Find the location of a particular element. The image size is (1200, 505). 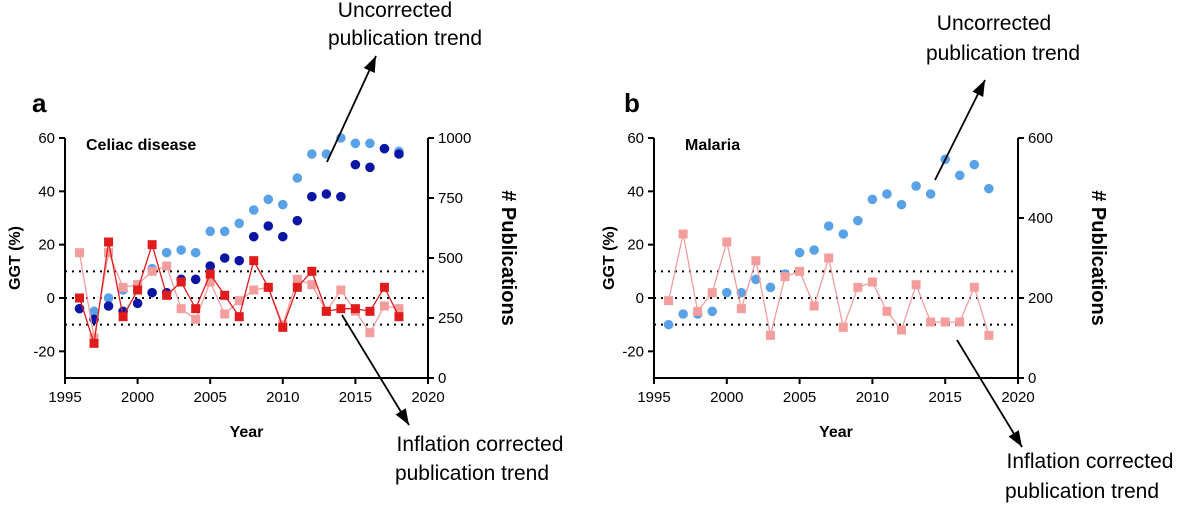

annotation-corrected: publication trend is located at coordinates (472, 473).